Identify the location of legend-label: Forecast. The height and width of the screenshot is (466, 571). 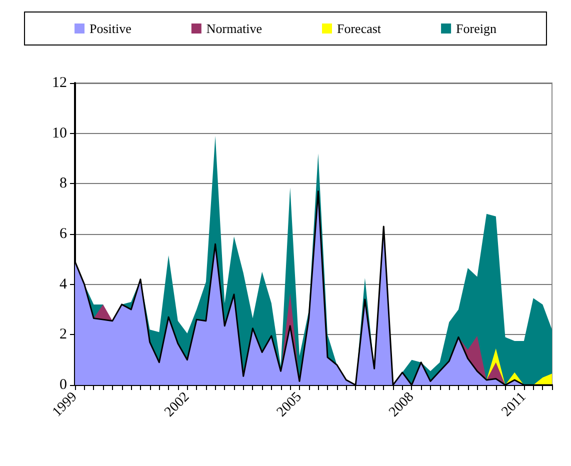
(359, 28).